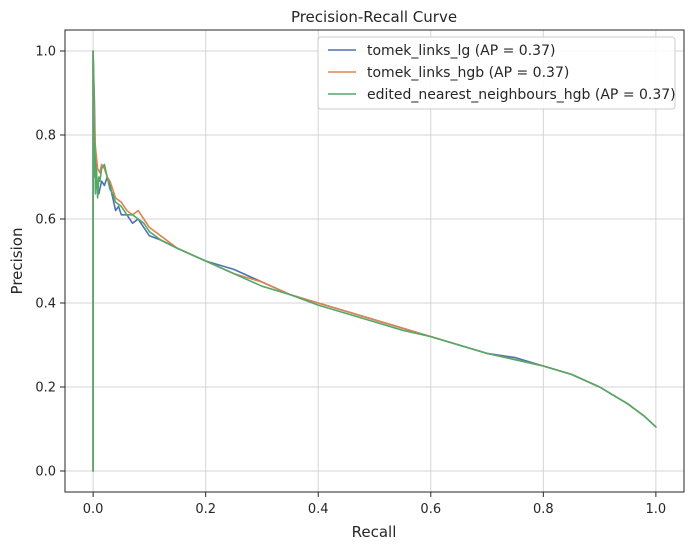 The height and width of the screenshot is (550, 695). Describe the element at coordinates (45, 52) in the screenshot. I see `y-tick-label: 1.0` at that location.